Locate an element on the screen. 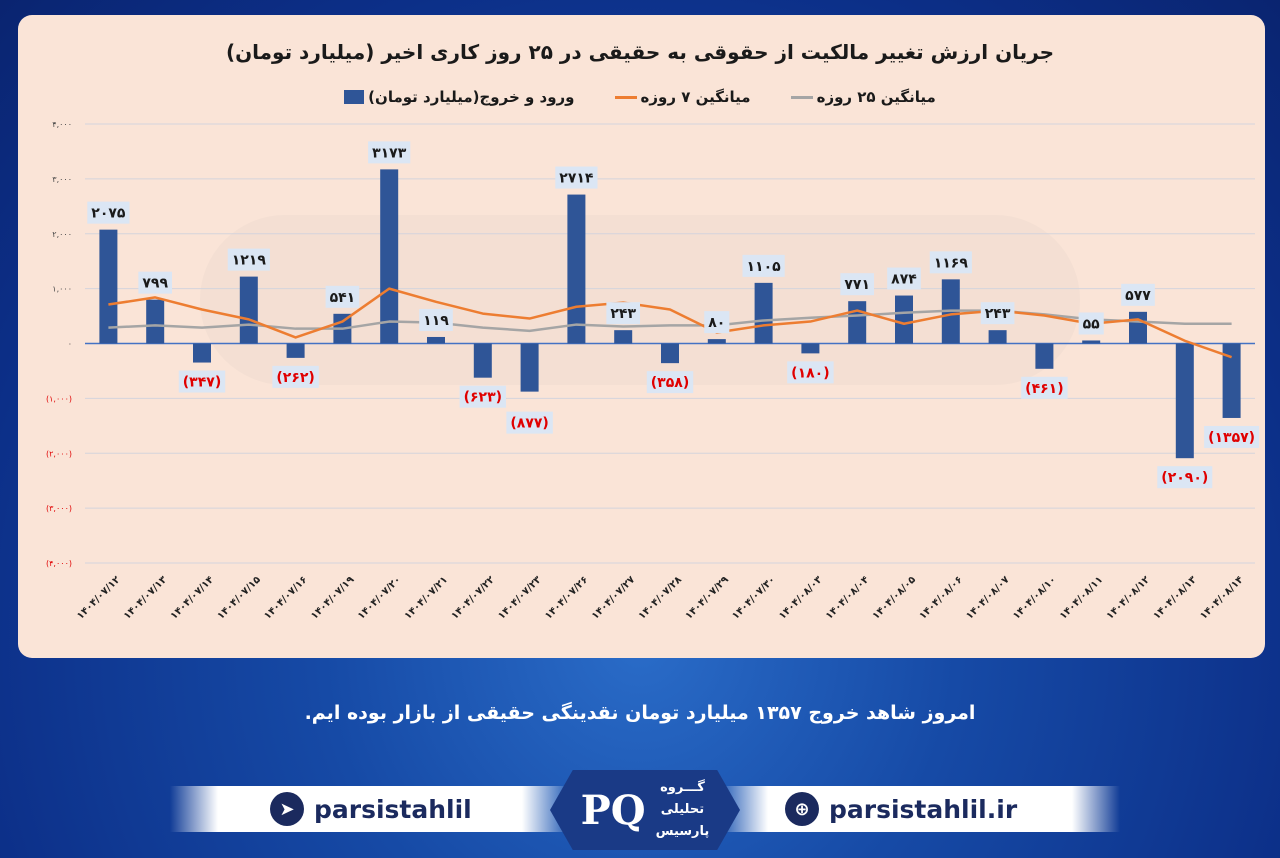 The image size is (1280, 858). data-label: ۵۵ is located at coordinates (1092, 324).